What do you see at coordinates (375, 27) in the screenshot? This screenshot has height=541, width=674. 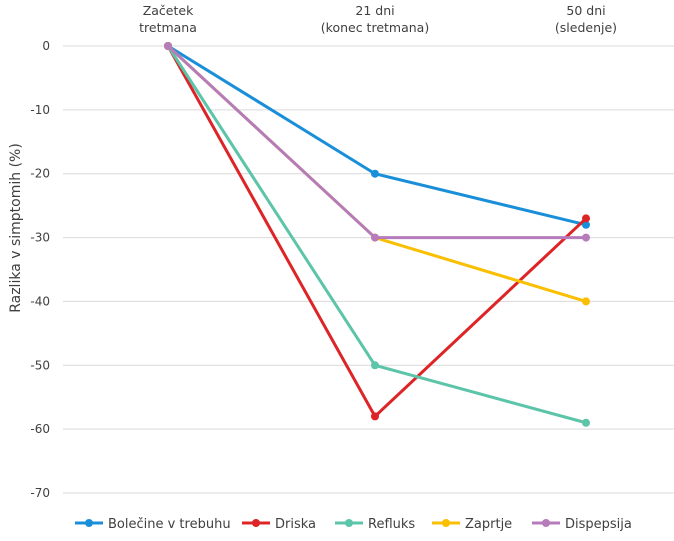 I see `x-category-label: (konec tretmana)` at bounding box center [375, 27].